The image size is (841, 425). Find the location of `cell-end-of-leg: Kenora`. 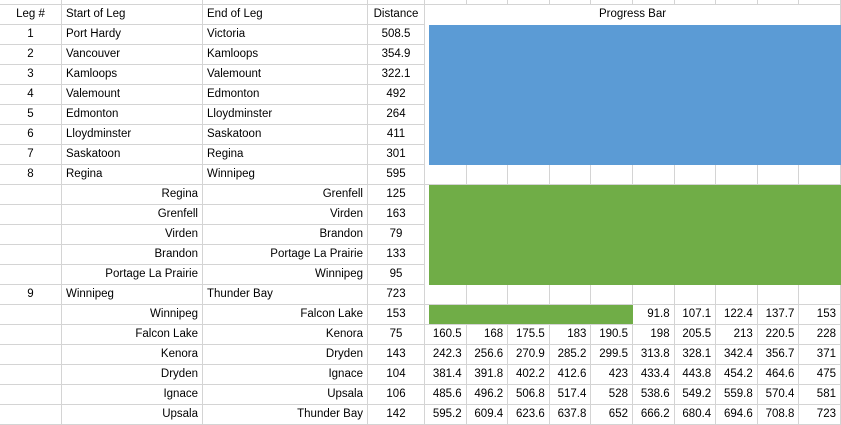

cell-end-of-leg: Kenora is located at coordinates (285, 335).